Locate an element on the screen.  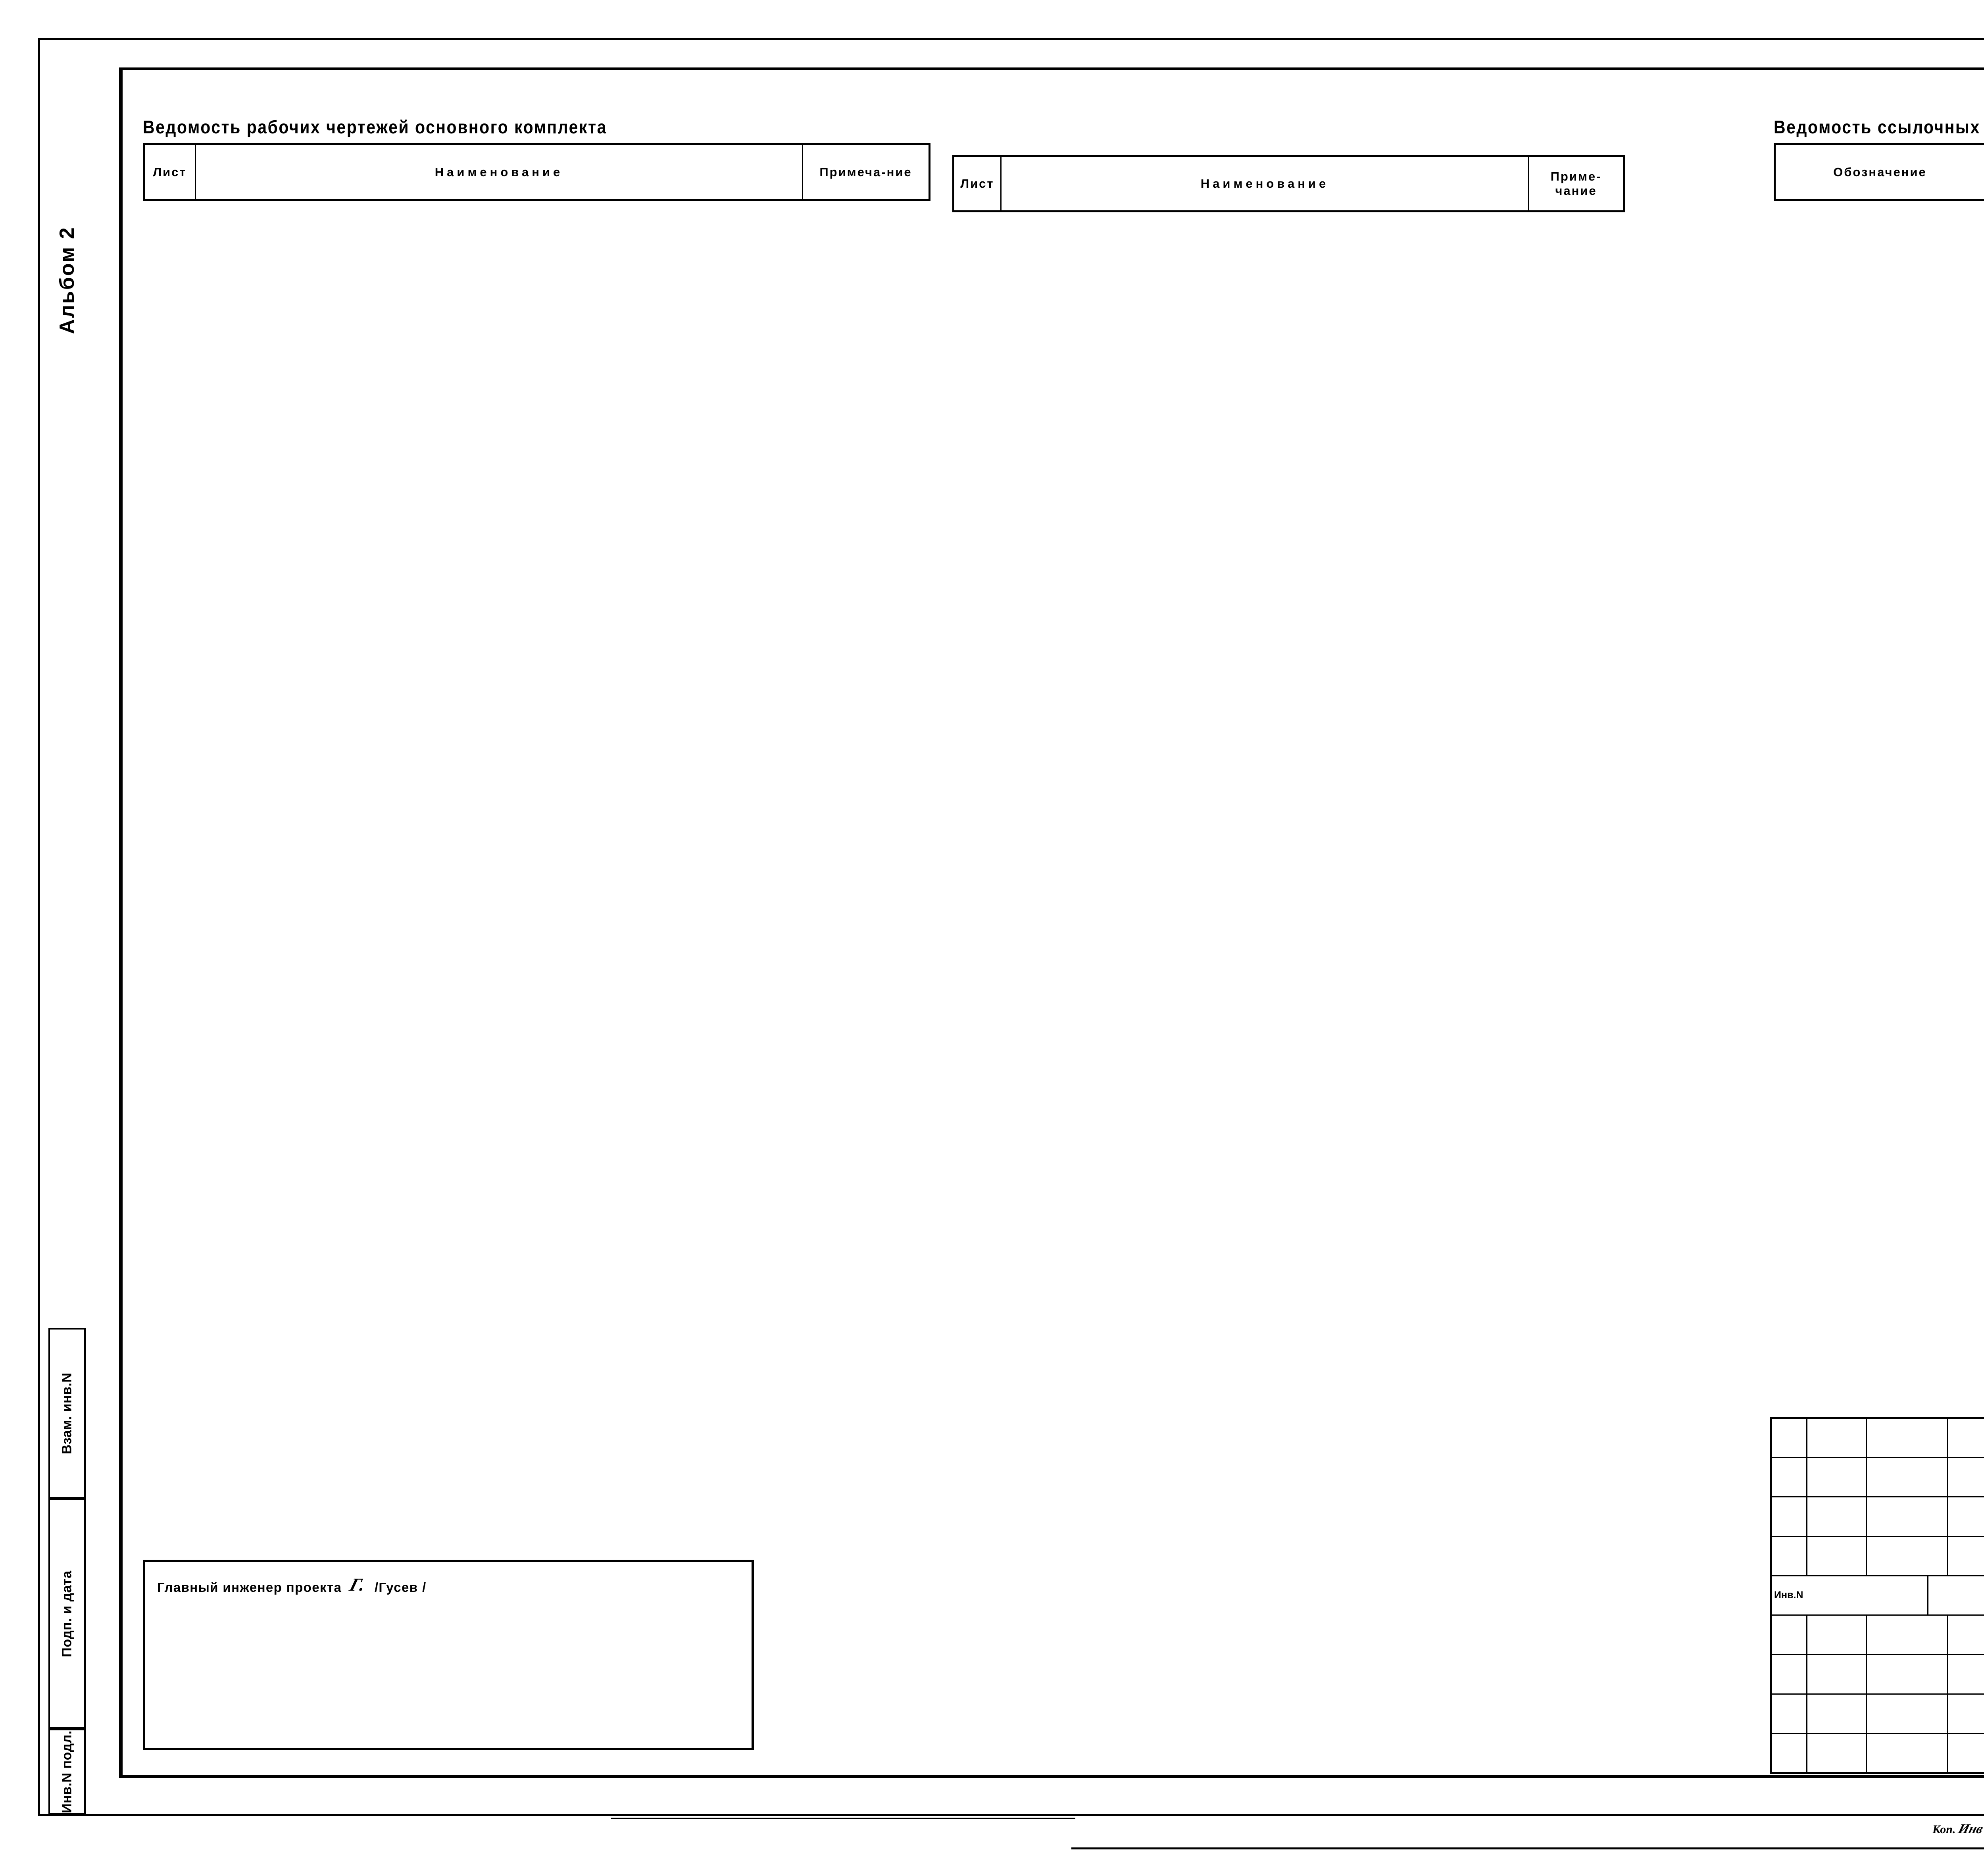
middle-index-table: Лист Наименование Приме-чание is located at coordinates (1288, 184).